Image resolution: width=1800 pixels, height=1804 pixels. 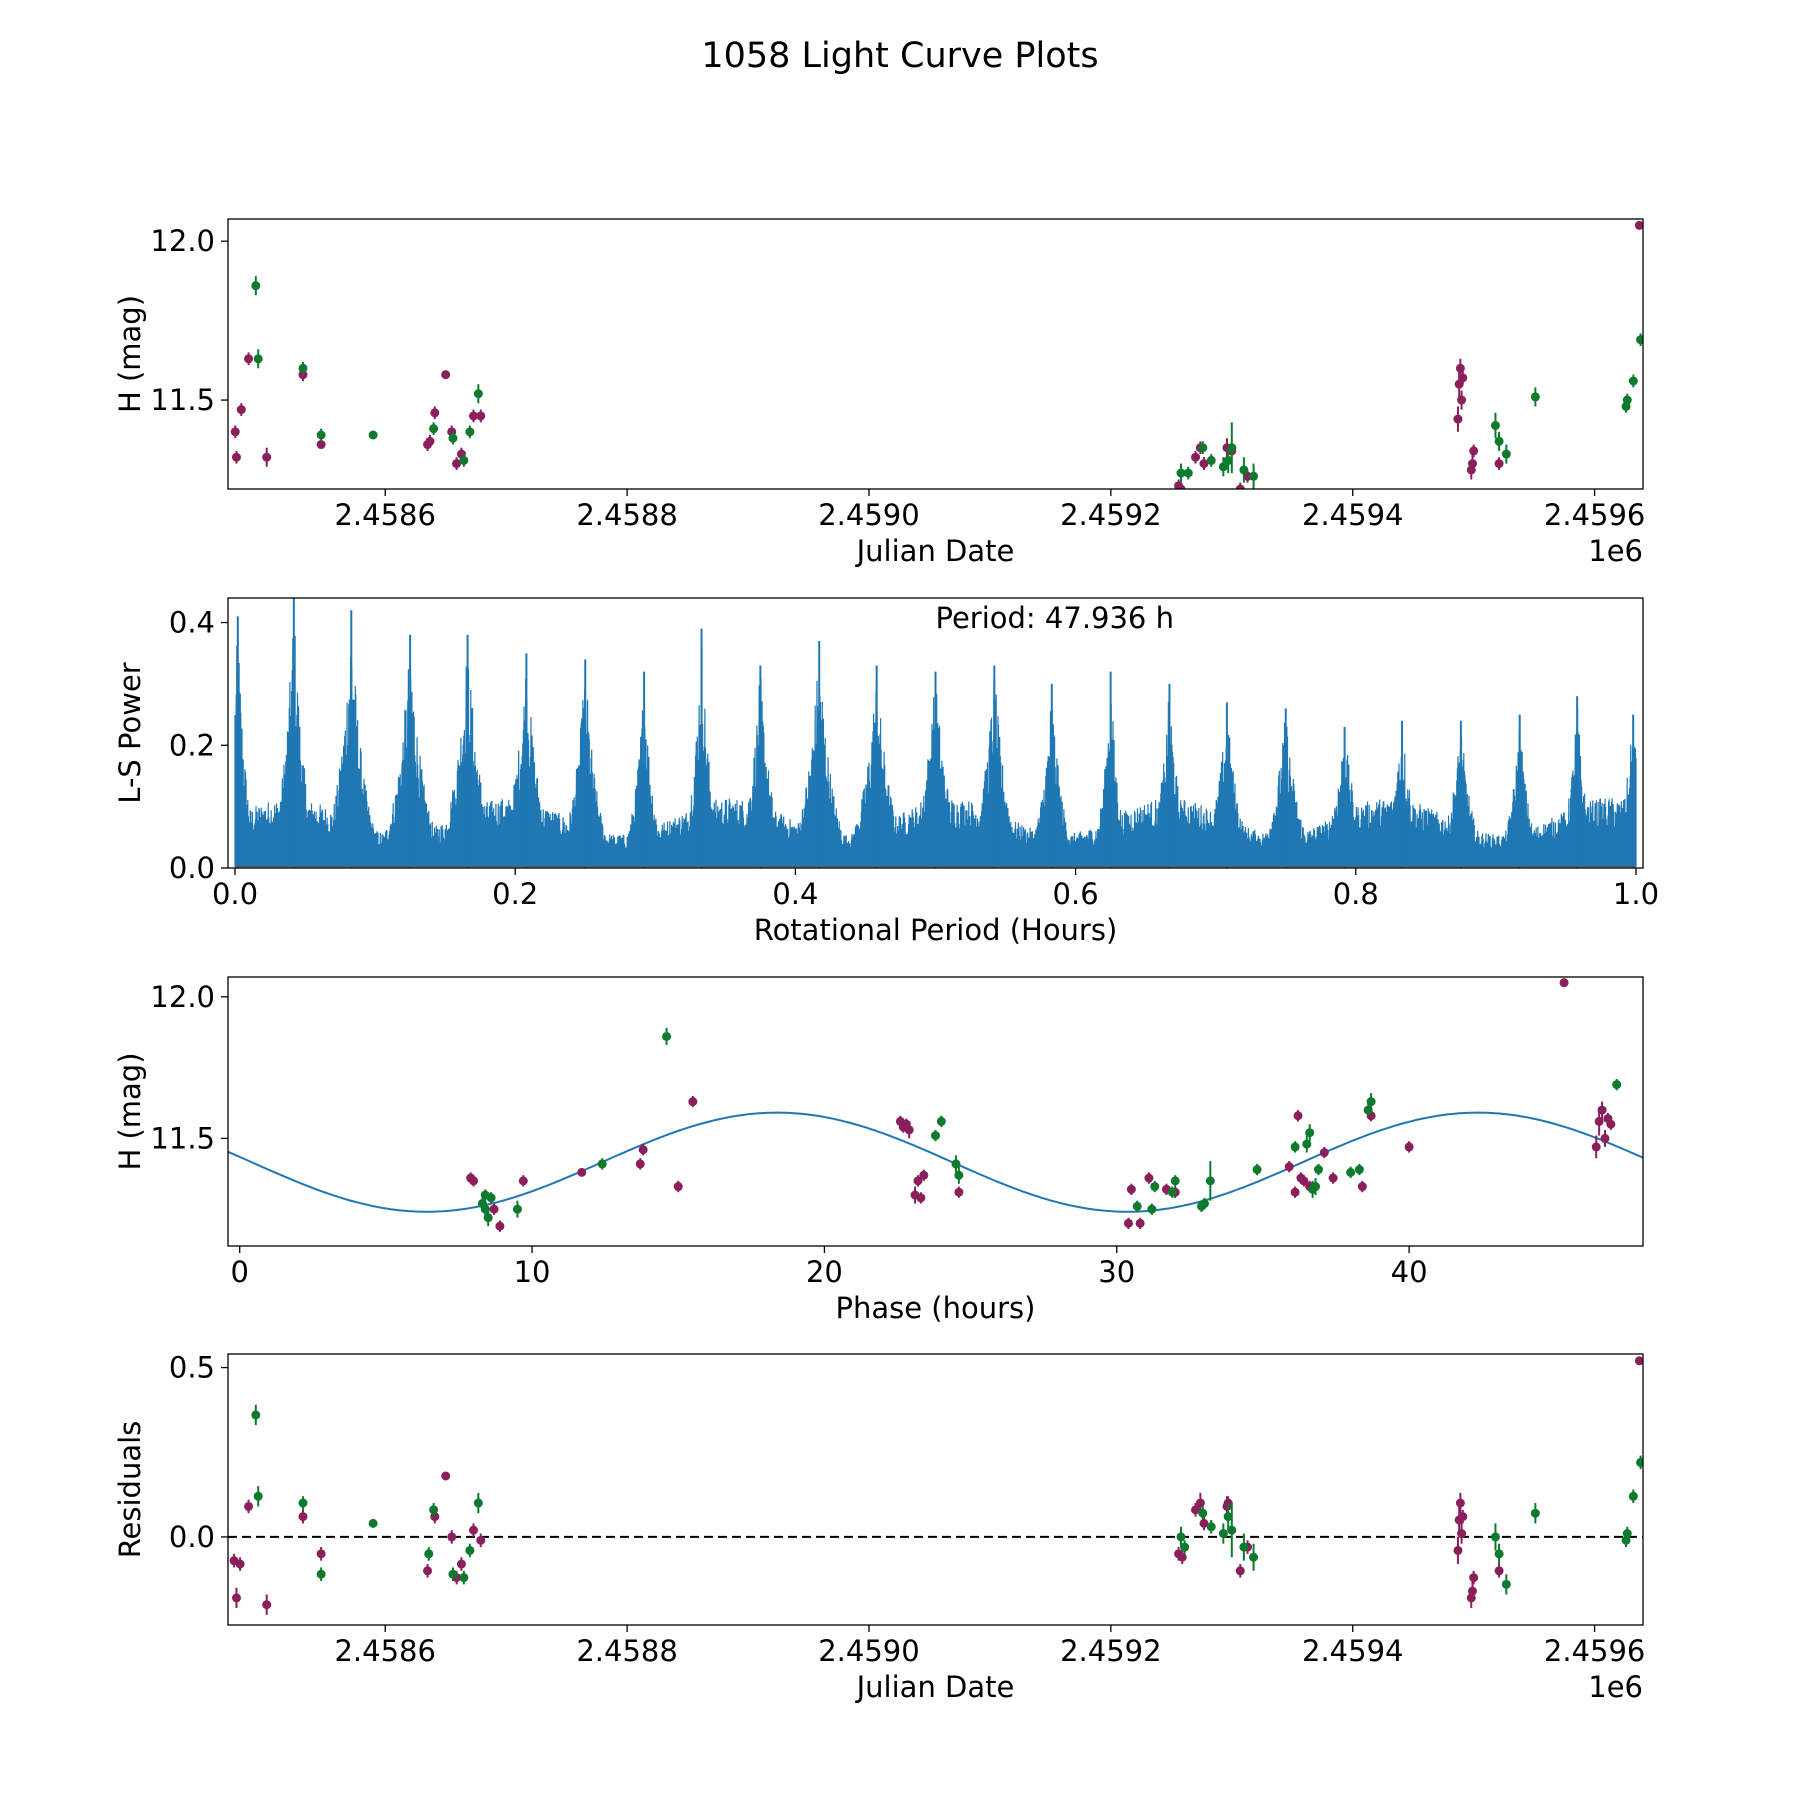 What do you see at coordinates (1615, 551) in the screenshot?
I see `x-offset-label: 1e6` at bounding box center [1615, 551].